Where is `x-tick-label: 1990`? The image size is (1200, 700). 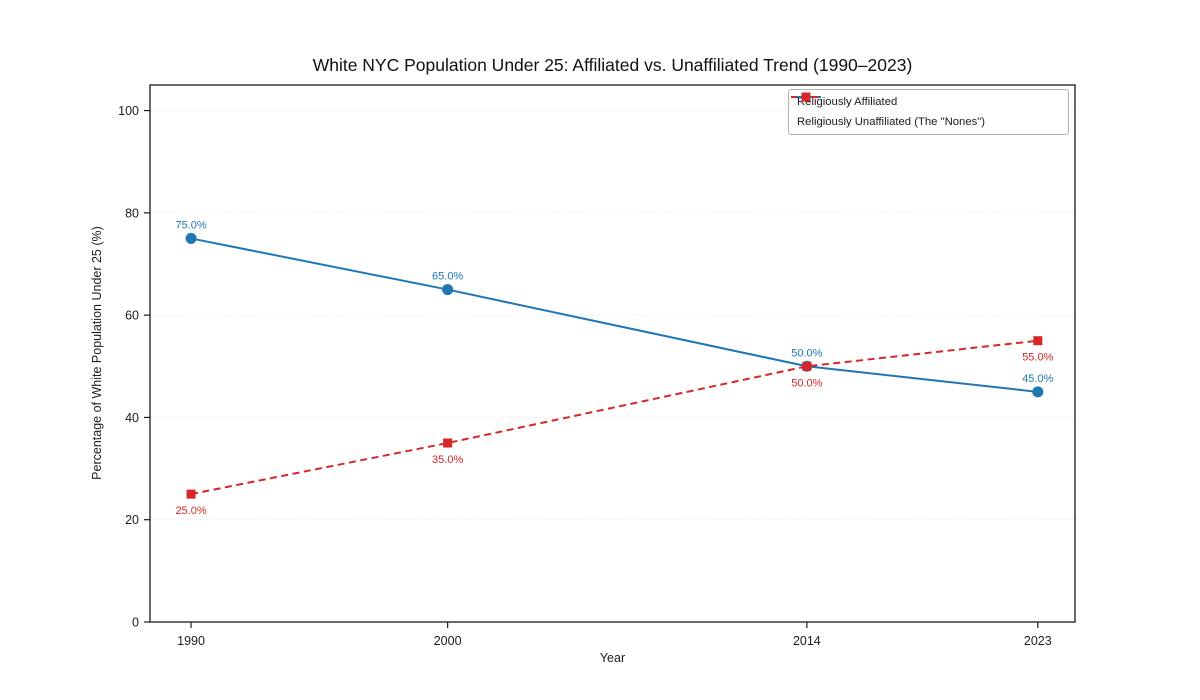
x-tick-label: 1990 is located at coordinates (191, 641).